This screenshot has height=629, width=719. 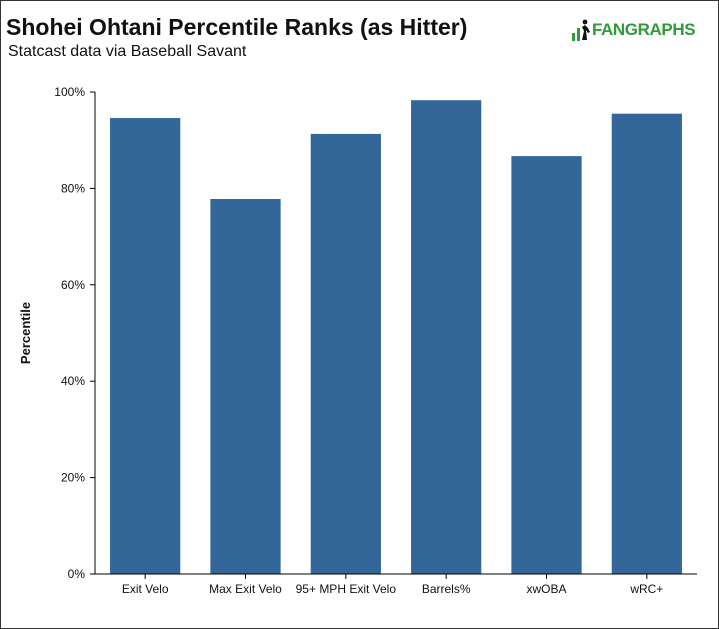 I want to click on x-tick-label: Max Exit Velo, so click(x=245, y=589).